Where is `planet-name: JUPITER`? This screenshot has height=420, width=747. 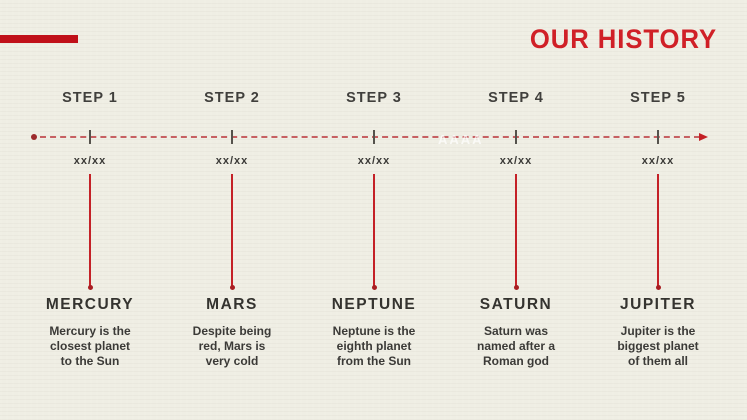
planet-name: JUPITER is located at coordinates (658, 304).